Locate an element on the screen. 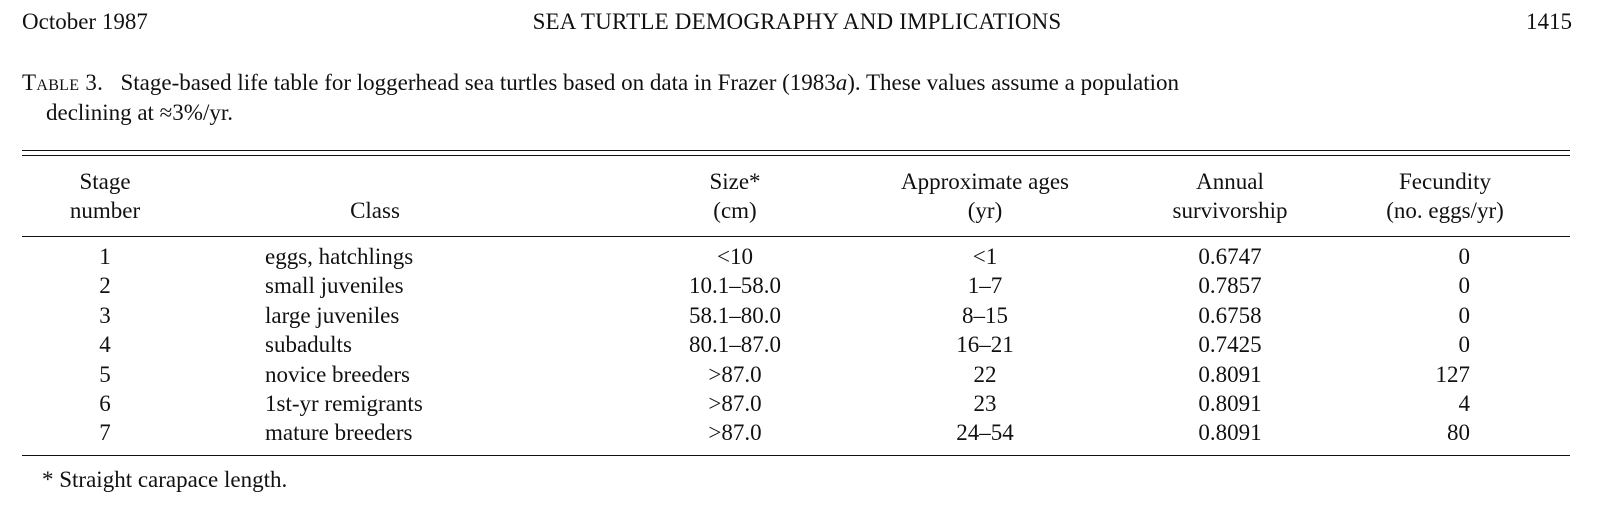 The image size is (1616, 520). header-stage-line-1: Stage is located at coordinates (105, 181).